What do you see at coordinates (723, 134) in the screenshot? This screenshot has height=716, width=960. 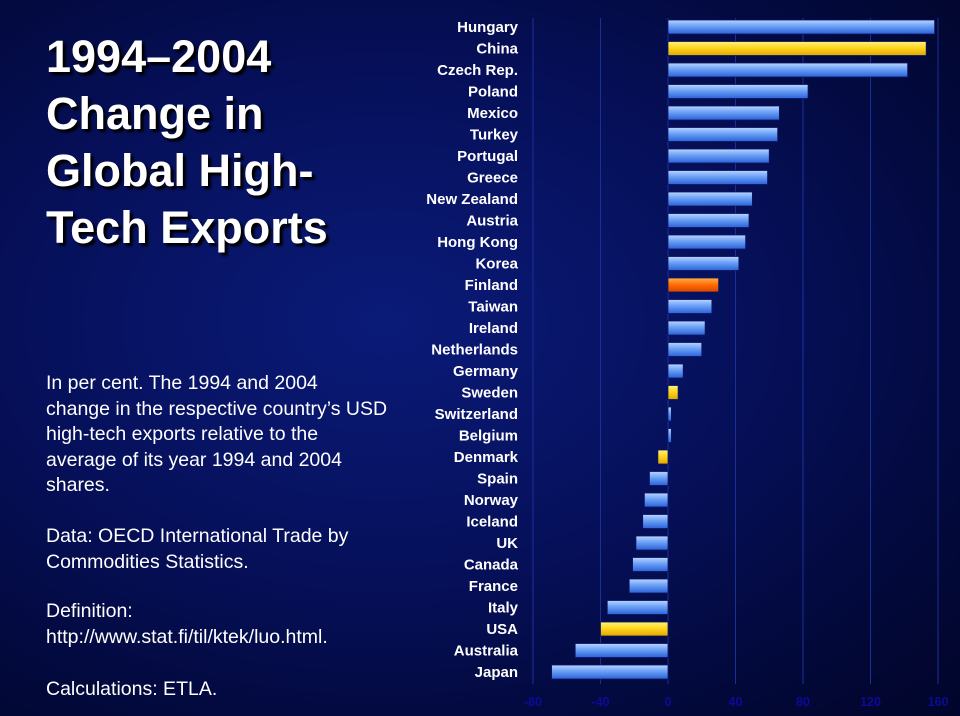 I see `bar-turkey` at bounding box center [723, 134].